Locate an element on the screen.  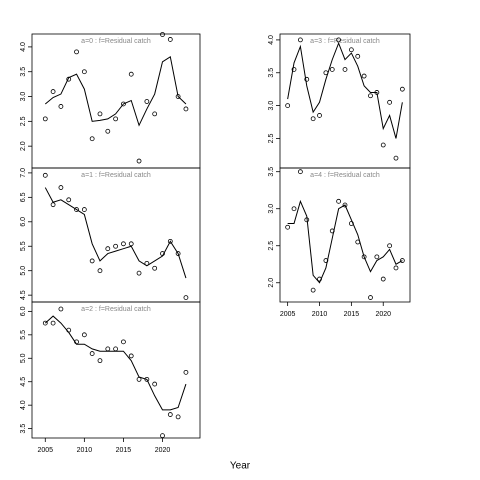
y-tick-label: 4.5 is located at coordinates (23, 295).